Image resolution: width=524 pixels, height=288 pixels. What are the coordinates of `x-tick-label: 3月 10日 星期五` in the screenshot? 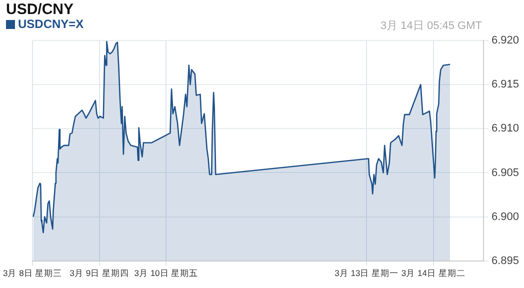 It's located at (166, 273).